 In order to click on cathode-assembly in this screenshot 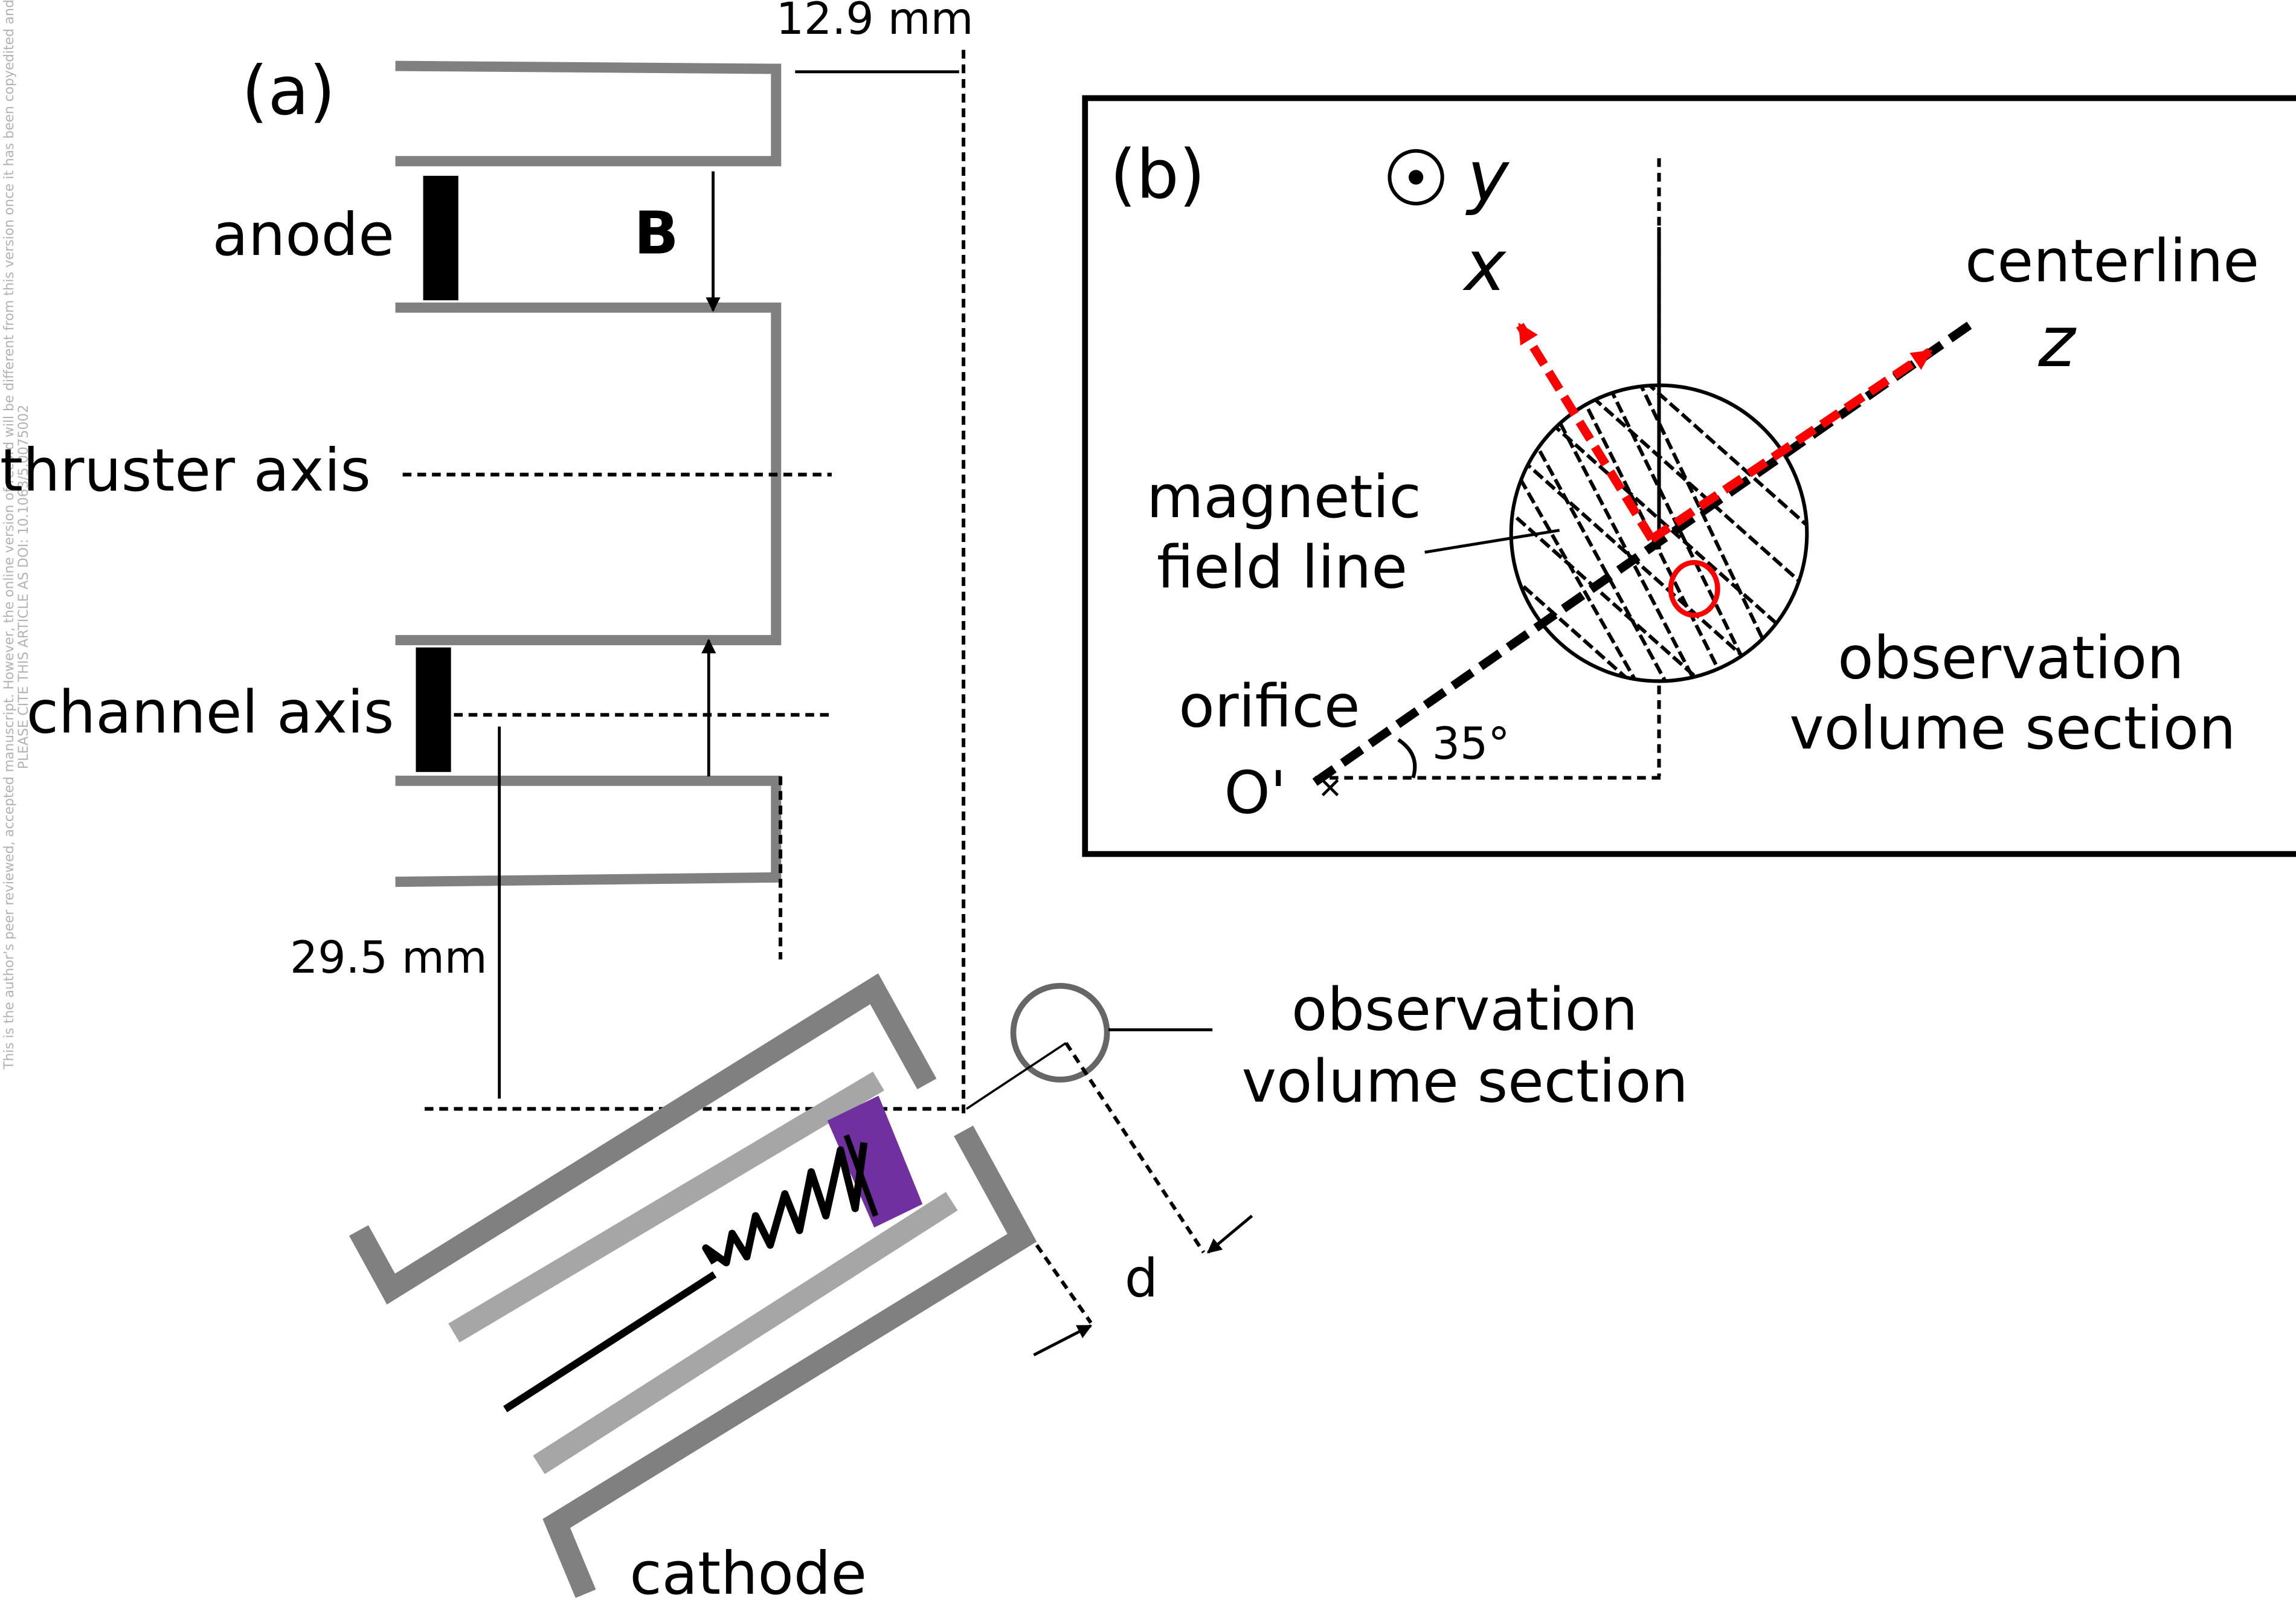, I will do `click(693, 1286)`.